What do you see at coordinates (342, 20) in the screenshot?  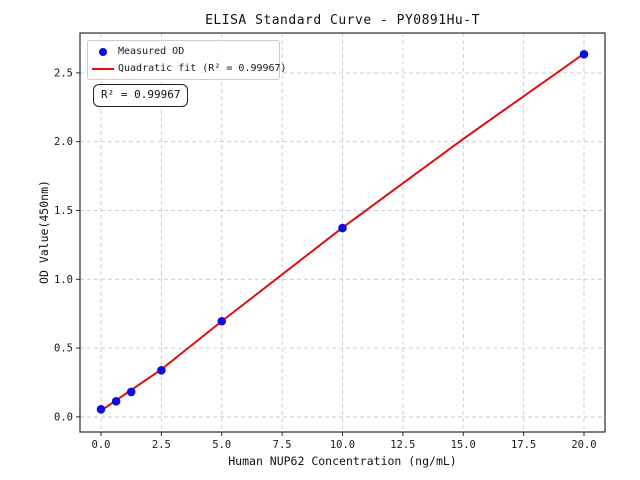 I see `chart-title: ELISA Standard Curve - PY0891Hu-T` at bounding box center [342, 20].